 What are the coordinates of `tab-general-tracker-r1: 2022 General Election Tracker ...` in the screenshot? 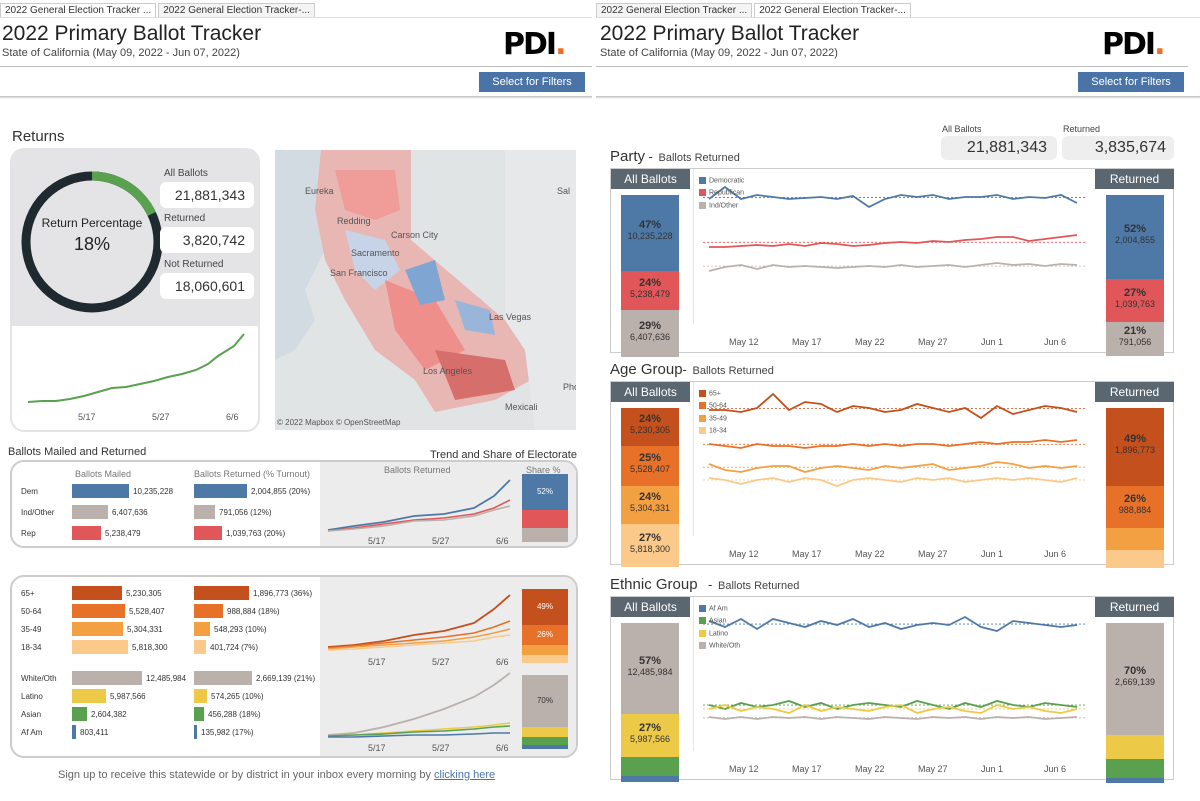 It's located at (674, 10).